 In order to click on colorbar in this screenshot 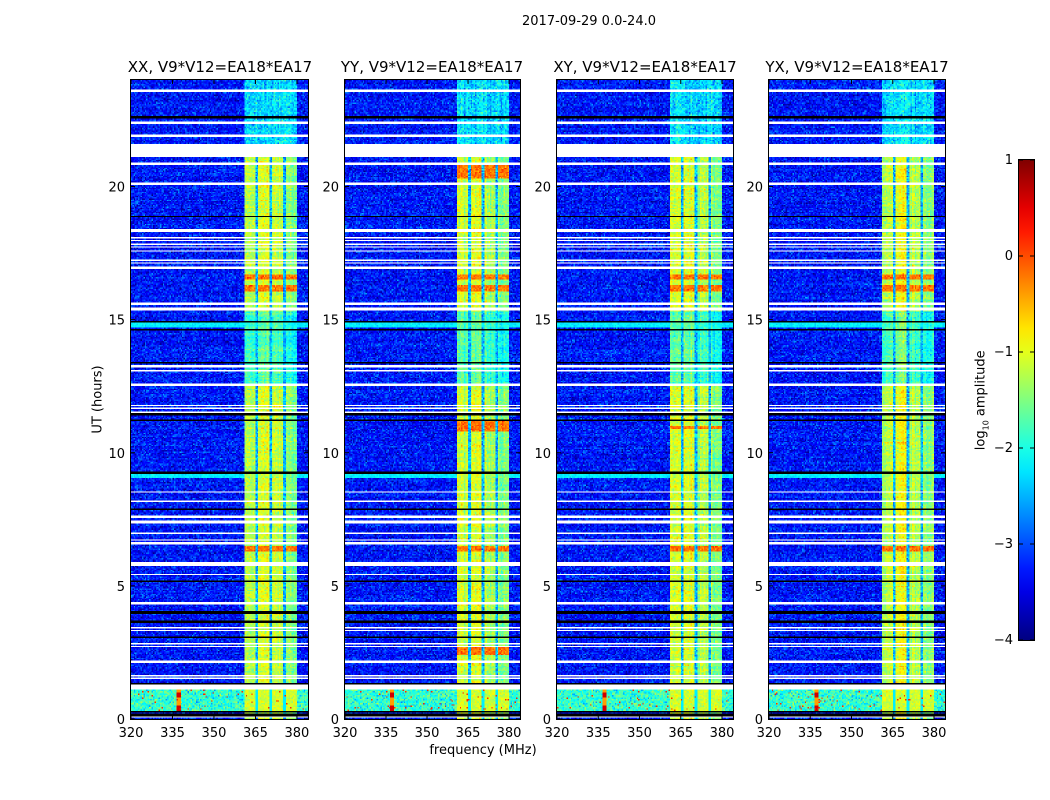, I will do `click(1026, 400)`.